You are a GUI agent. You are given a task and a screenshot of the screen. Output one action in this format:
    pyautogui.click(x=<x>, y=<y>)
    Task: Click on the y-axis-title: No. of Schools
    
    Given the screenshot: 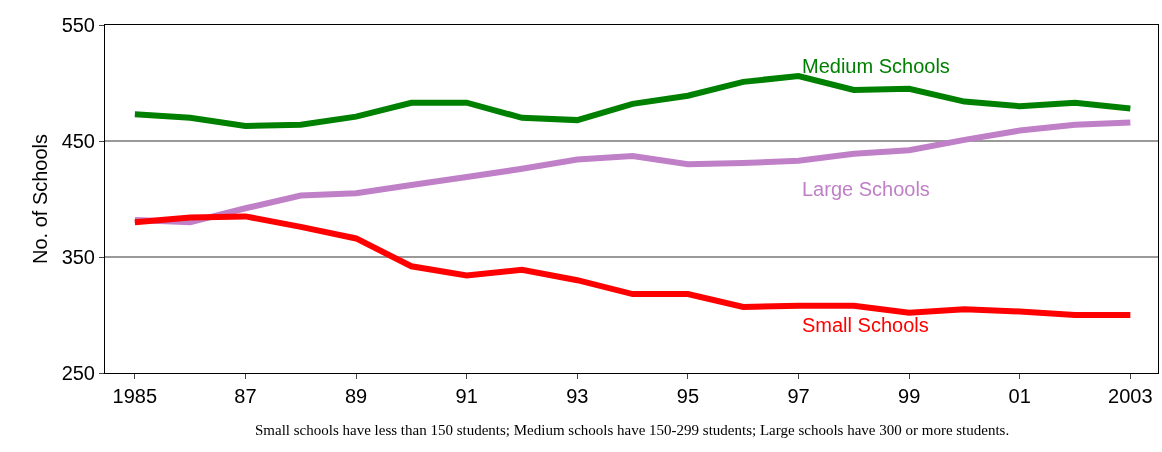 What is the action you would take?
    pyautogui.click(x=40, y=199)
    